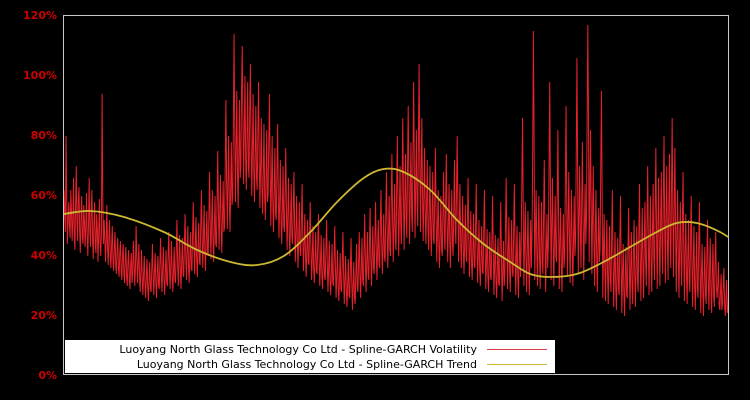 Image resolution: width=750 pixels, height=400 pixels. What do you see at coordinates (47, 375) in the screenshot?
I see `y-tick-label-0: 0%` at bounding box center [47, 375].